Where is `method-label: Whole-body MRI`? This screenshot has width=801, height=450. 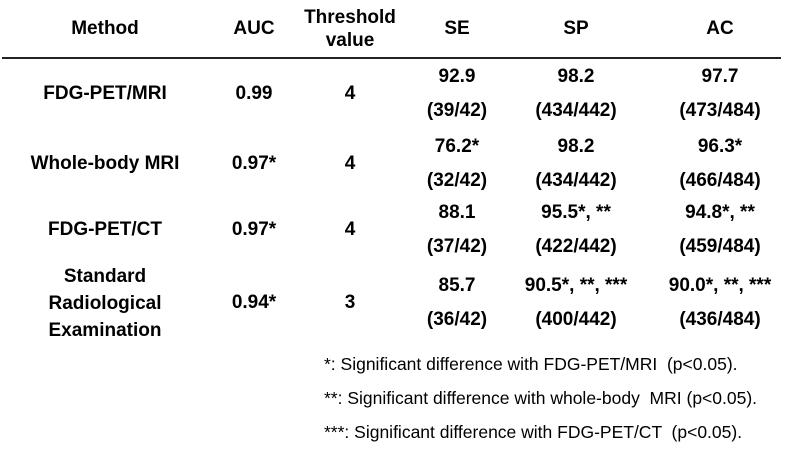
method-label: Whole-body MRI is located at coordinates (105, 163).